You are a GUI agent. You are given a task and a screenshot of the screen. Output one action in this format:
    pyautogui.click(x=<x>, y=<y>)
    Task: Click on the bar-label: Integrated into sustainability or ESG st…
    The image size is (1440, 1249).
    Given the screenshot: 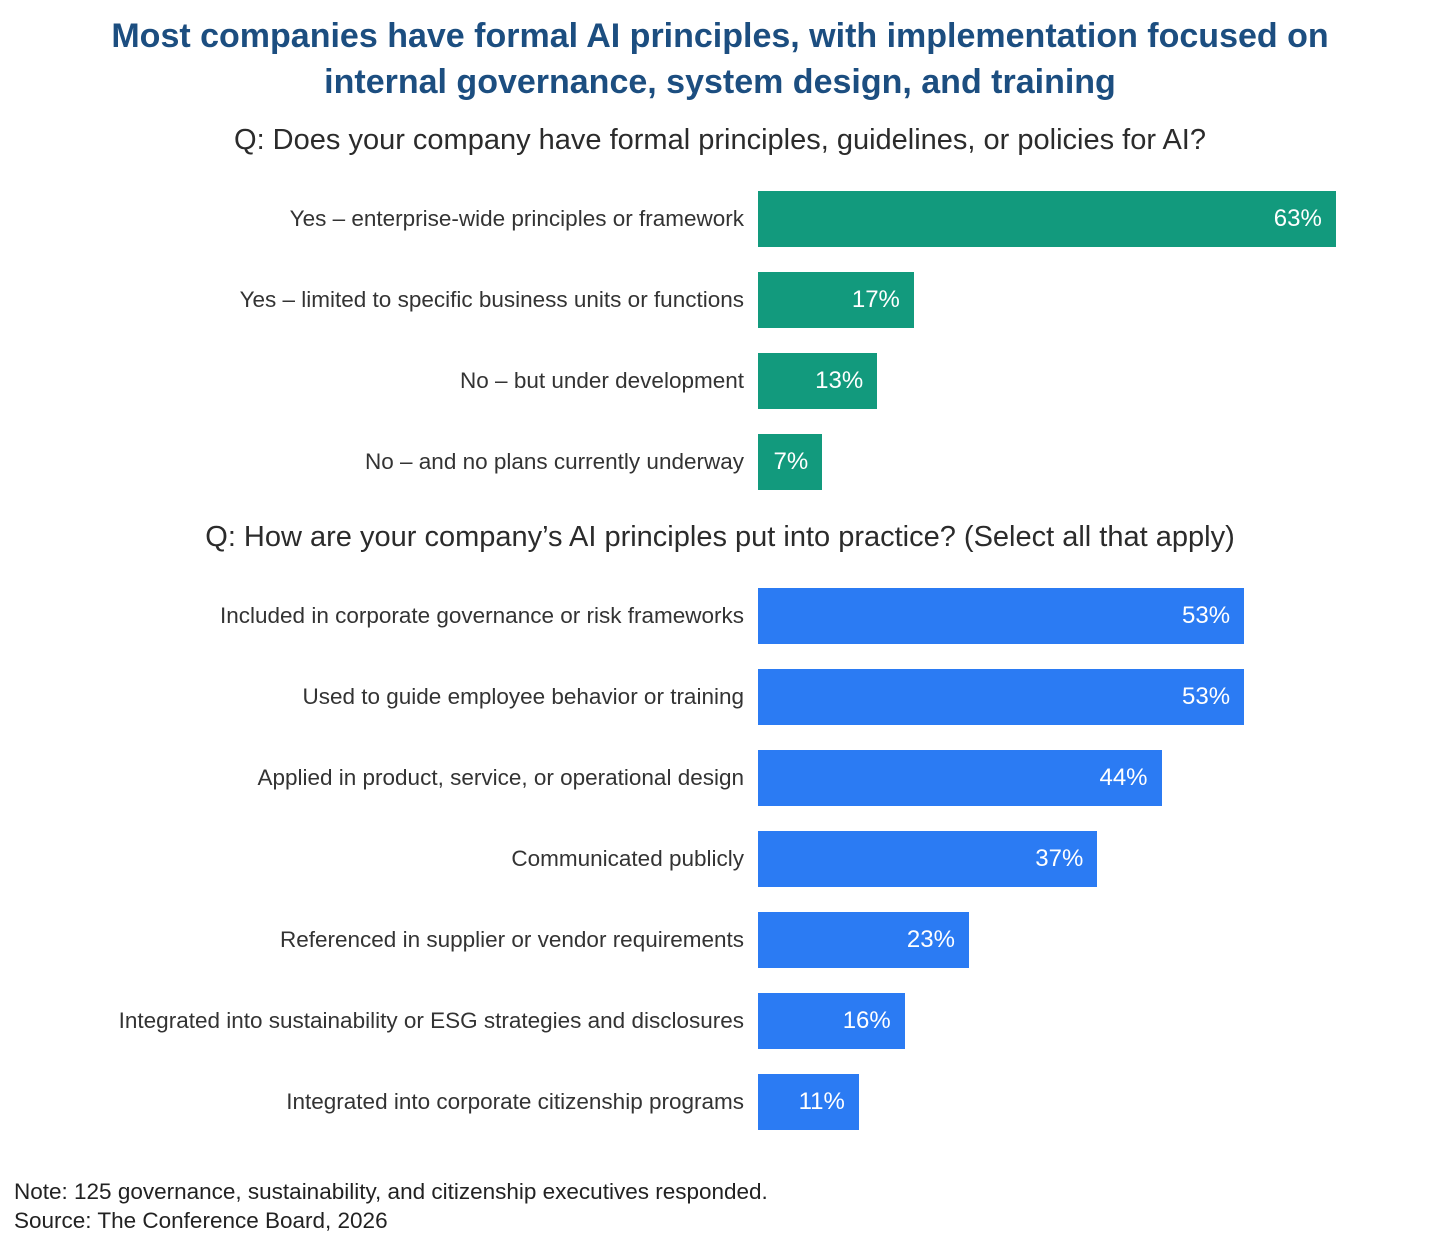 What is the action you would take?
    pyautogui.click(x=431, y=1021)
    